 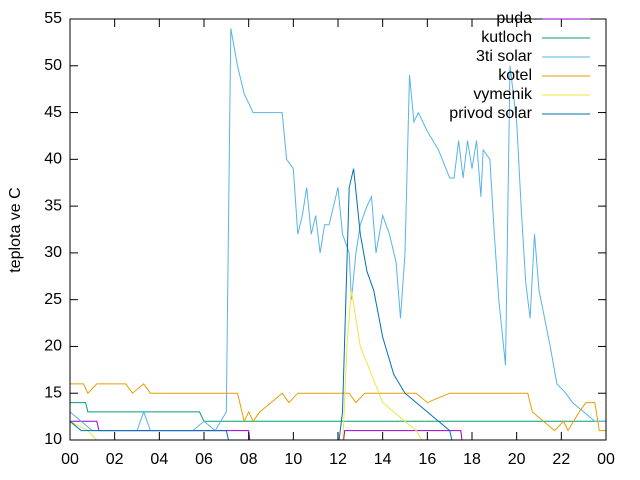 What do you see at coordinates (53, 252) in the screenshot?
I see `y-tick-label: 30` at bounding box center [53, 252].